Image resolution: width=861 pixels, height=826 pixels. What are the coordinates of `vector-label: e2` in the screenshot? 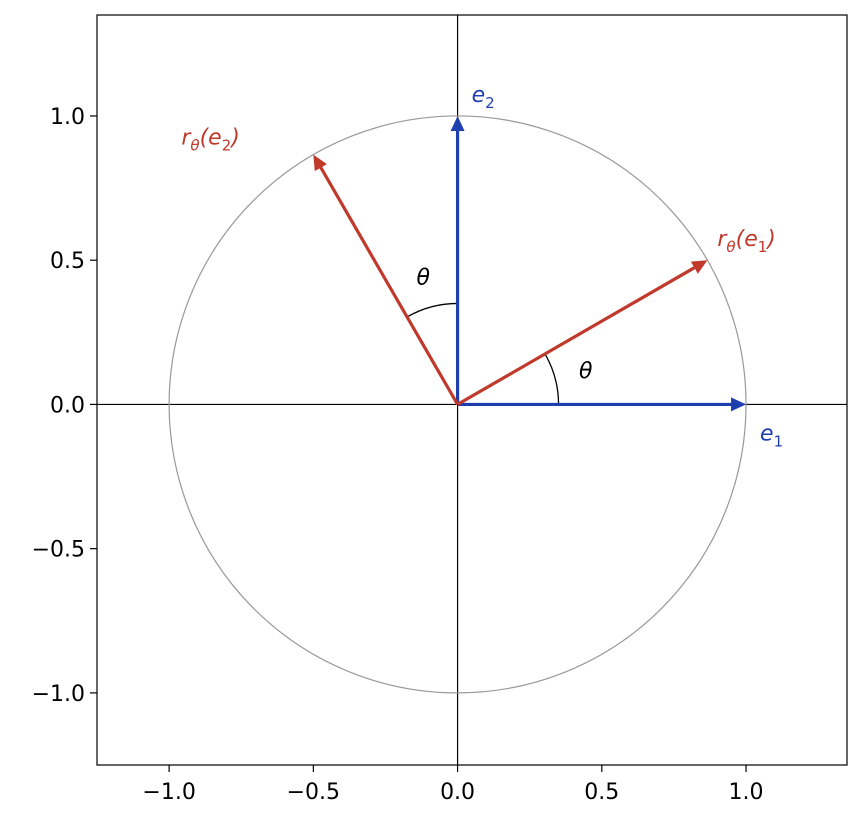 It's located at (483, 97).